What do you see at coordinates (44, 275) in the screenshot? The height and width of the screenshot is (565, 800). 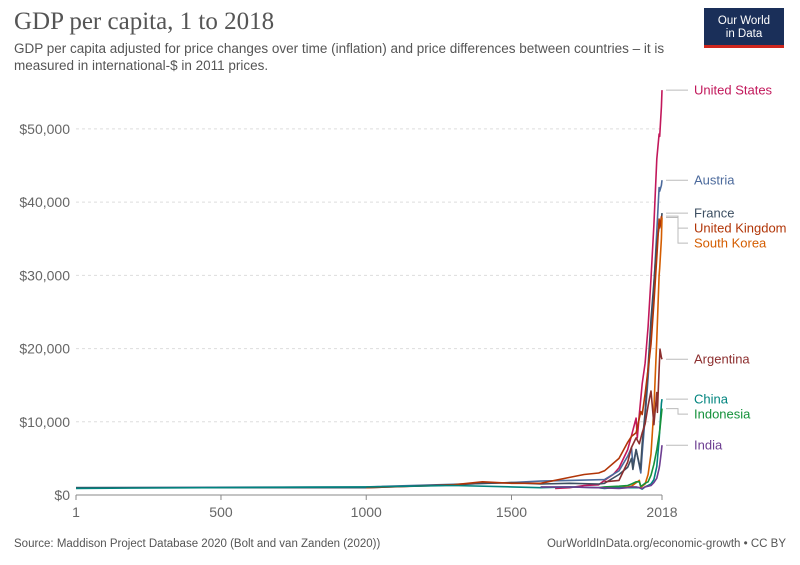 I see `y-tick-label: $30,000` at bounding box center [44, 275].